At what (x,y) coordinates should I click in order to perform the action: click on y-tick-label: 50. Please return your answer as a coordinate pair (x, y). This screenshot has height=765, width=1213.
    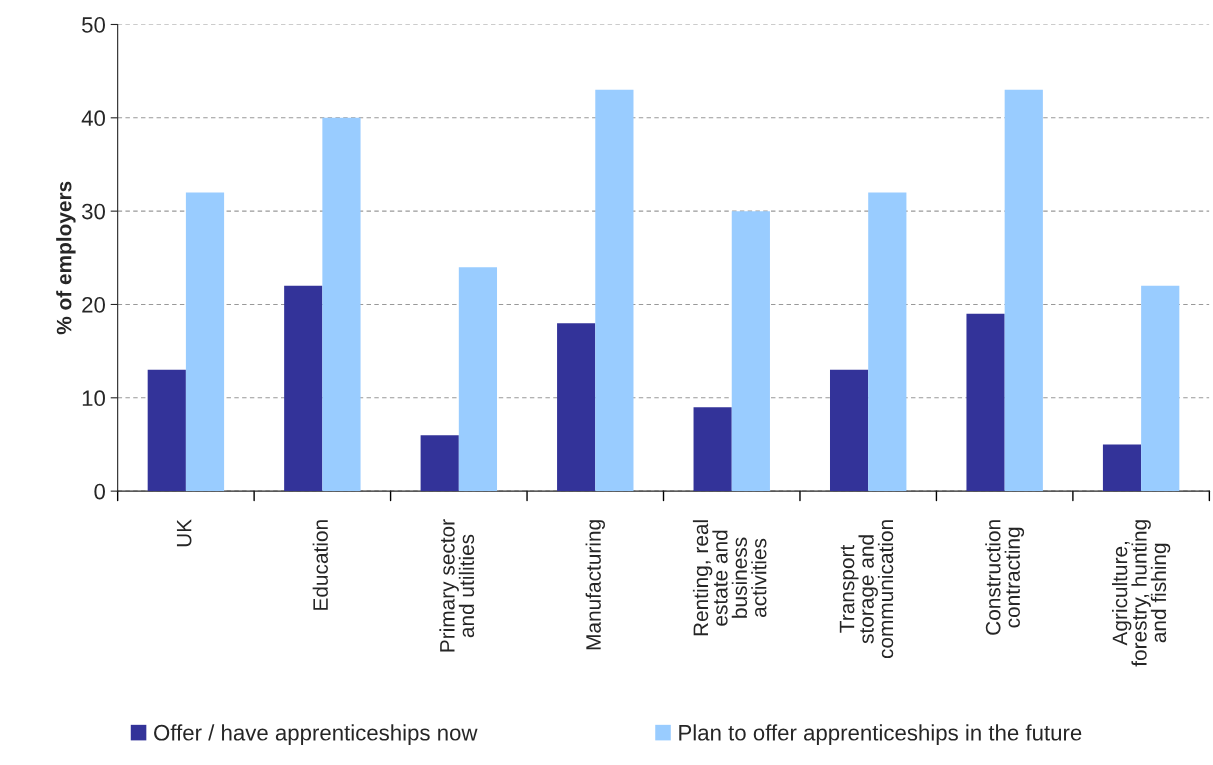
    Looking at the image, I should click on (93, 25).